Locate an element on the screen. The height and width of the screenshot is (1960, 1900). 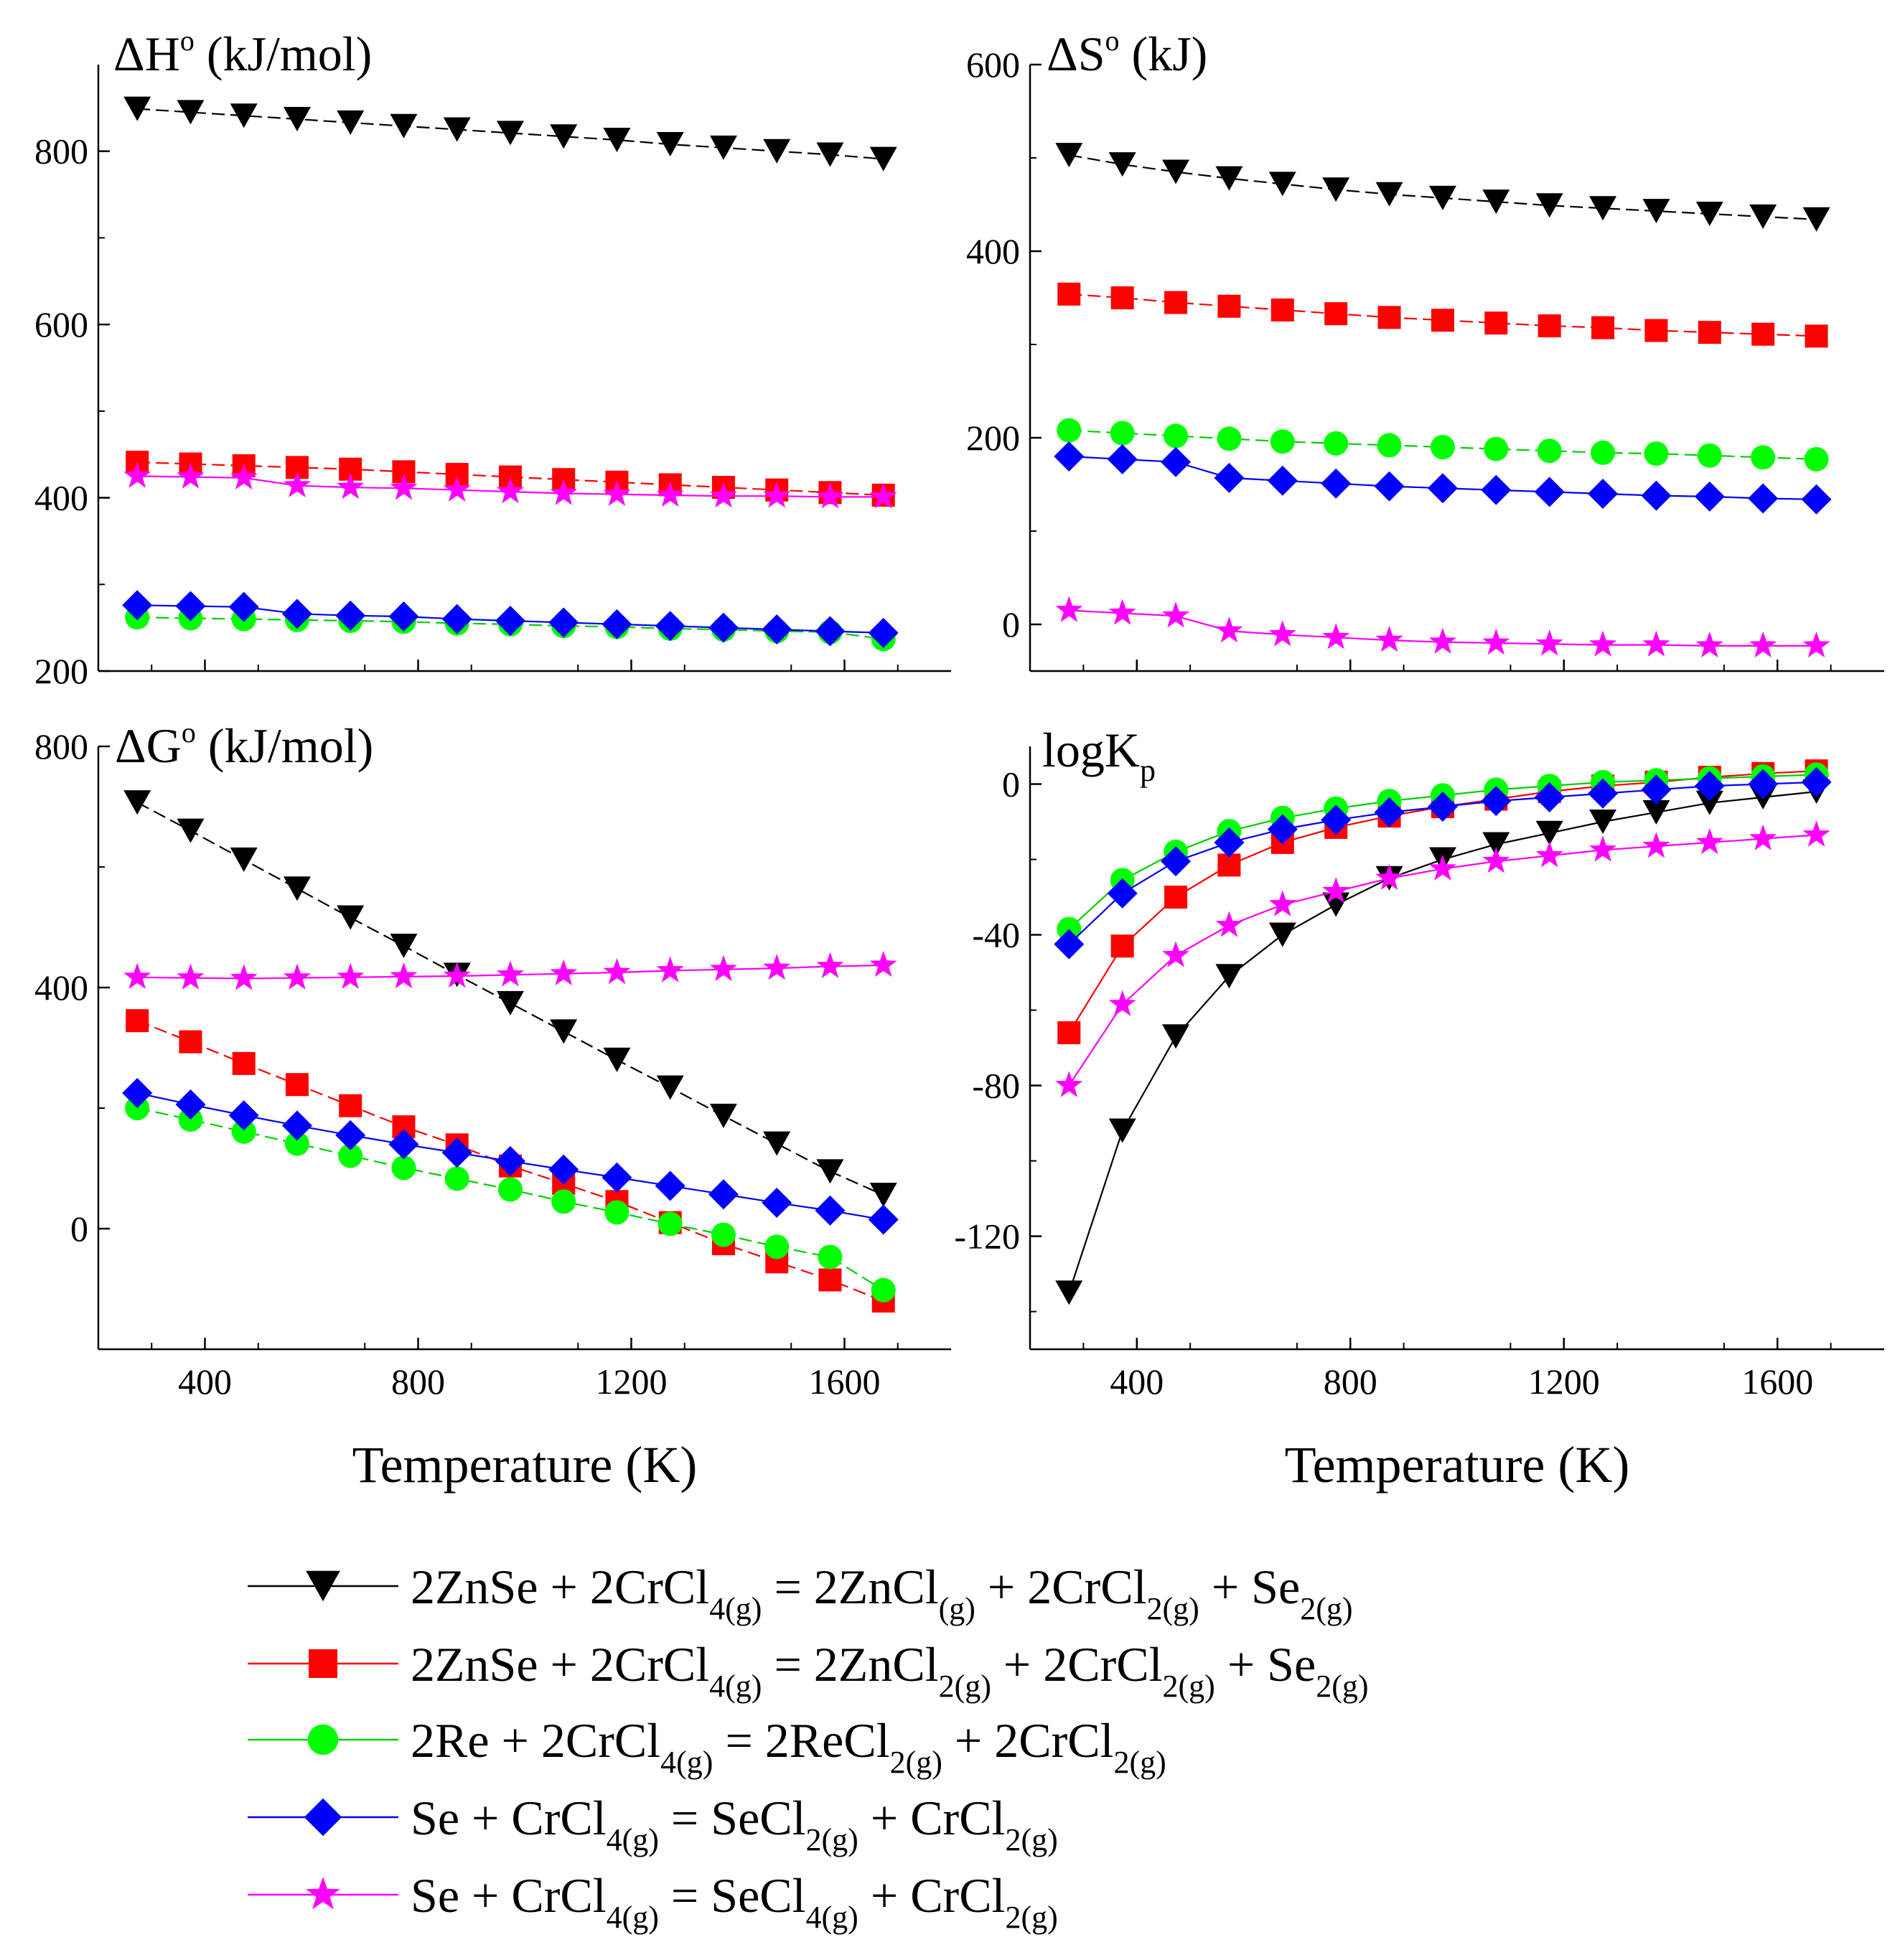
y-tick-label: 400 is located at coordinates (993, 251).